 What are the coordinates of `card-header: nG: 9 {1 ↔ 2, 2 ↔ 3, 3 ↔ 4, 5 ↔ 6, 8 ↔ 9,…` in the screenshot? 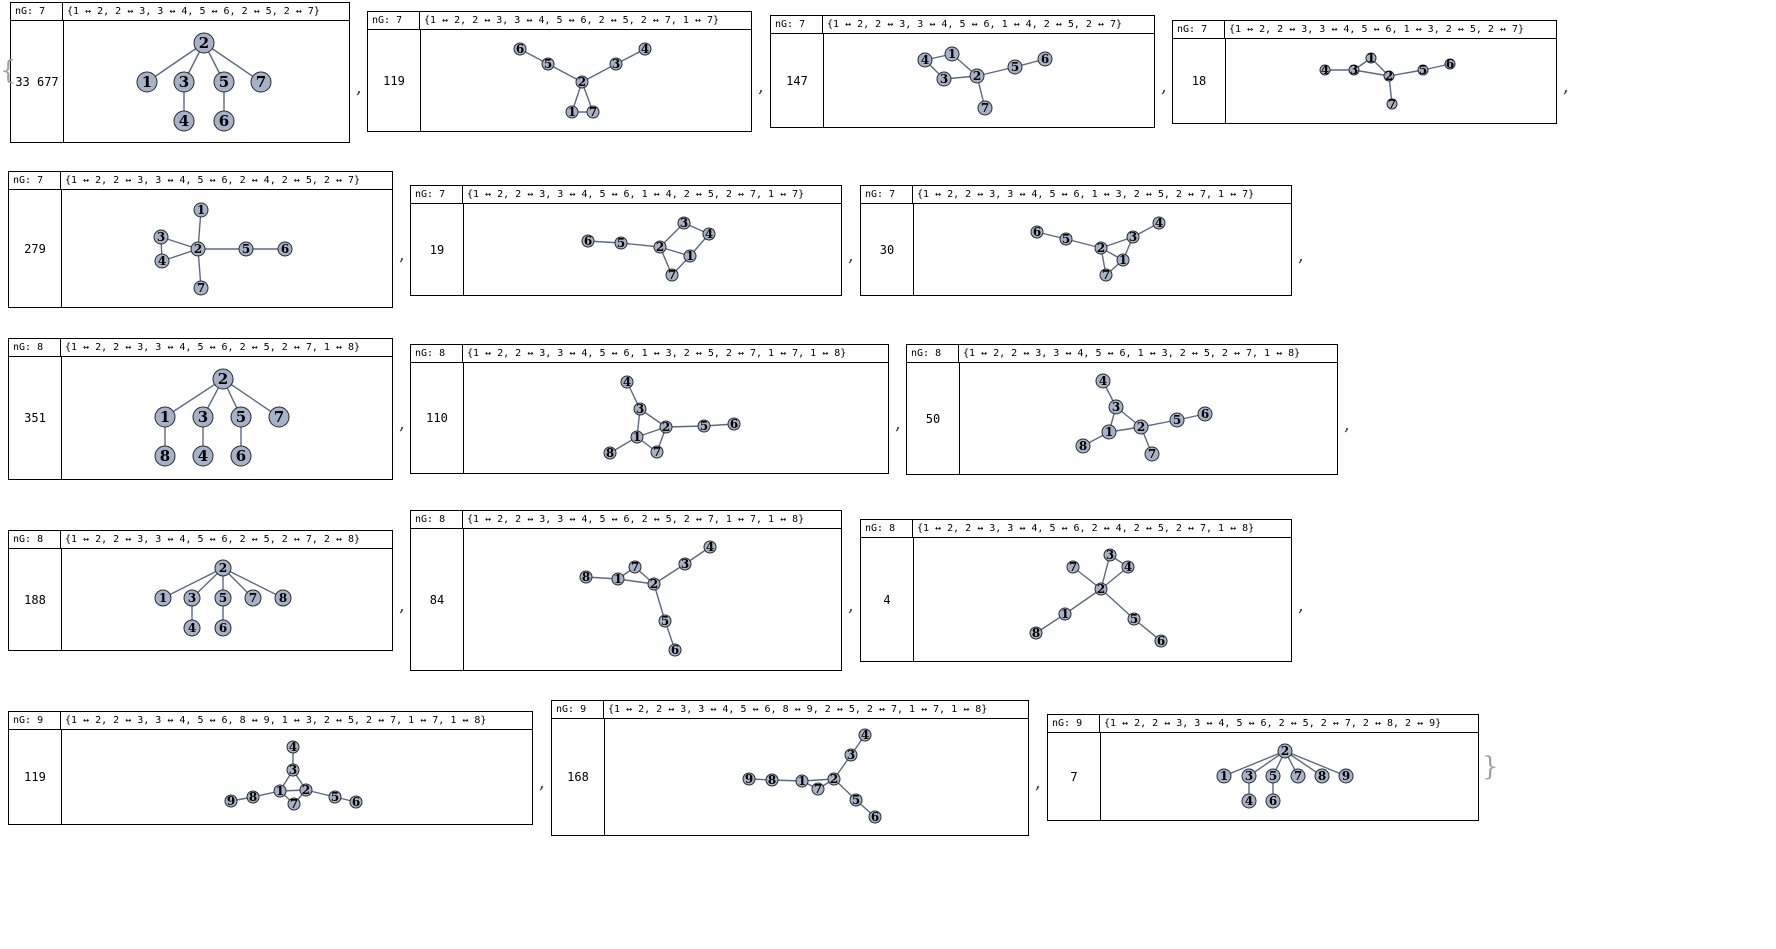 It's located at (790, 710).